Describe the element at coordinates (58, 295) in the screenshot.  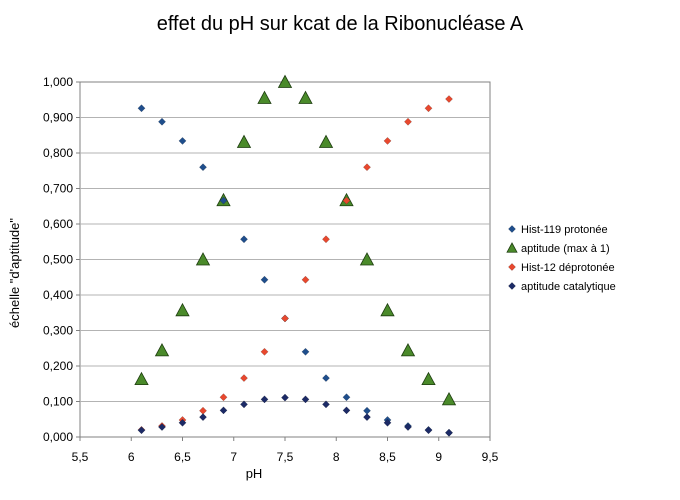
I see `y-tick-label: 0,400` at that location.